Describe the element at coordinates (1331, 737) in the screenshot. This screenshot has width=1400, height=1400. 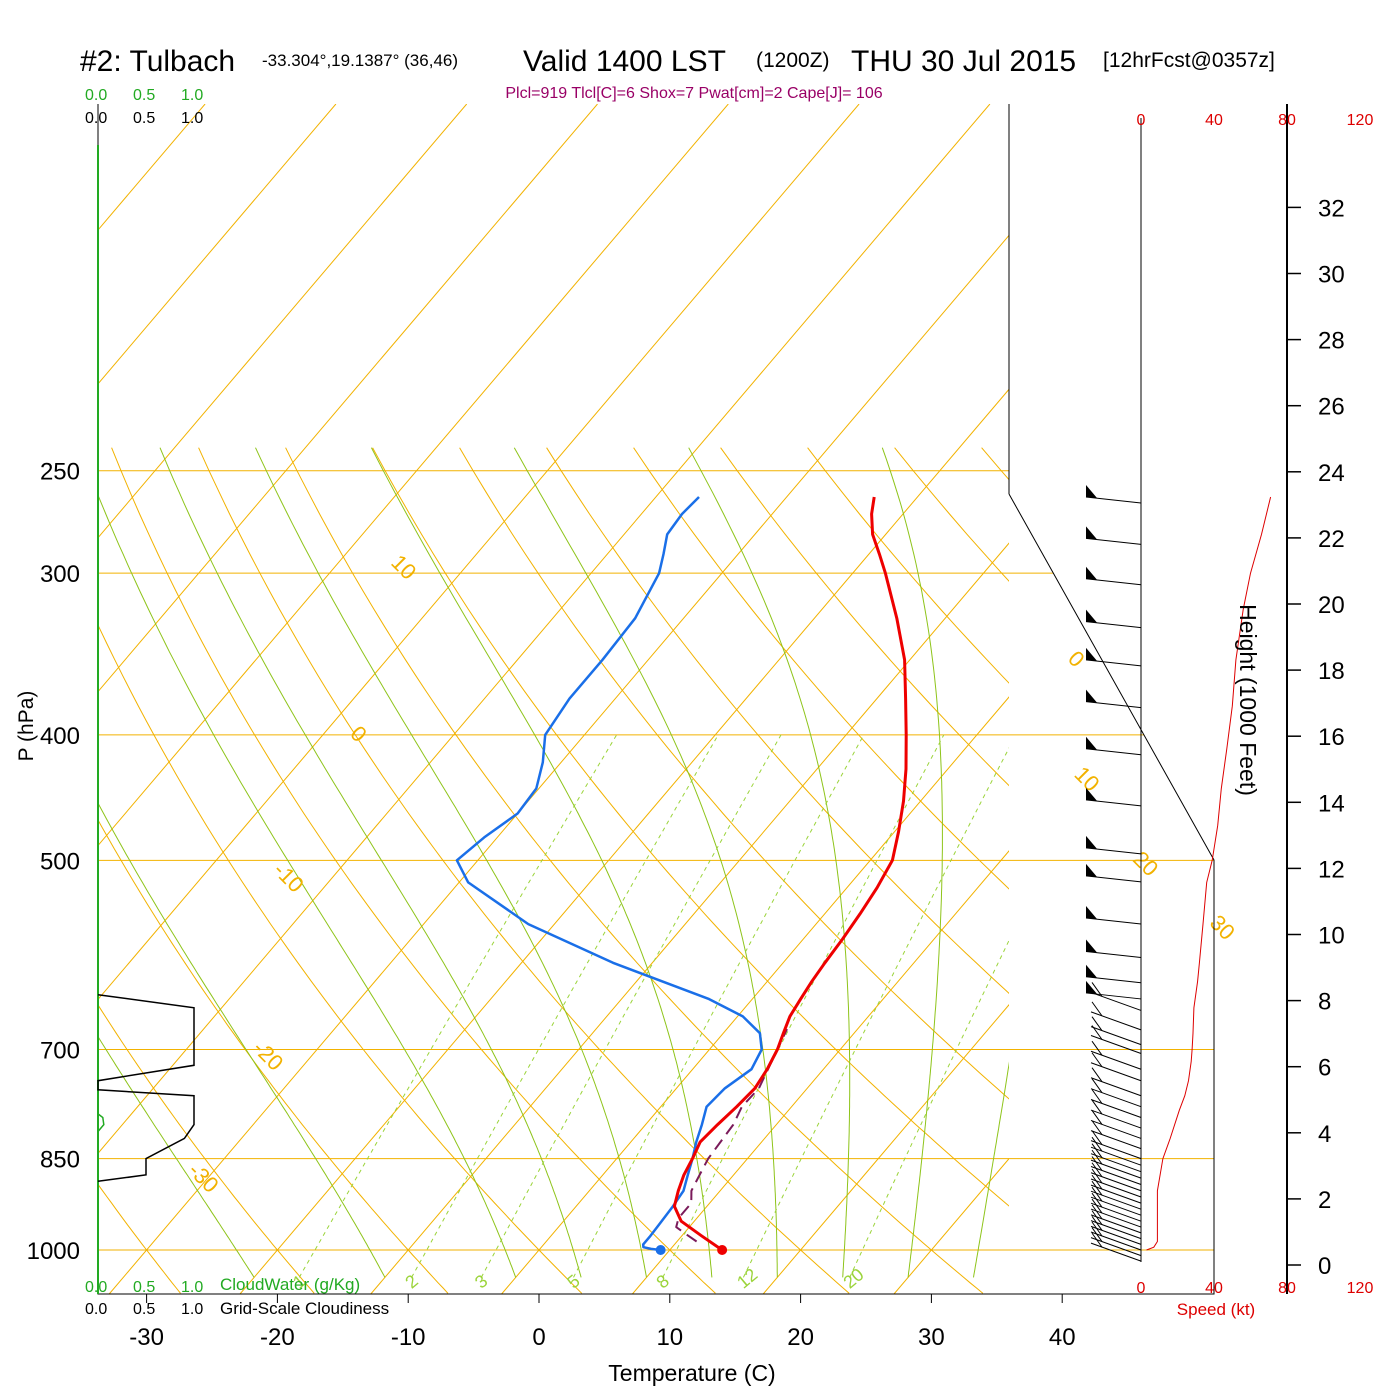
I see `height-tick-16: 16` at that location.